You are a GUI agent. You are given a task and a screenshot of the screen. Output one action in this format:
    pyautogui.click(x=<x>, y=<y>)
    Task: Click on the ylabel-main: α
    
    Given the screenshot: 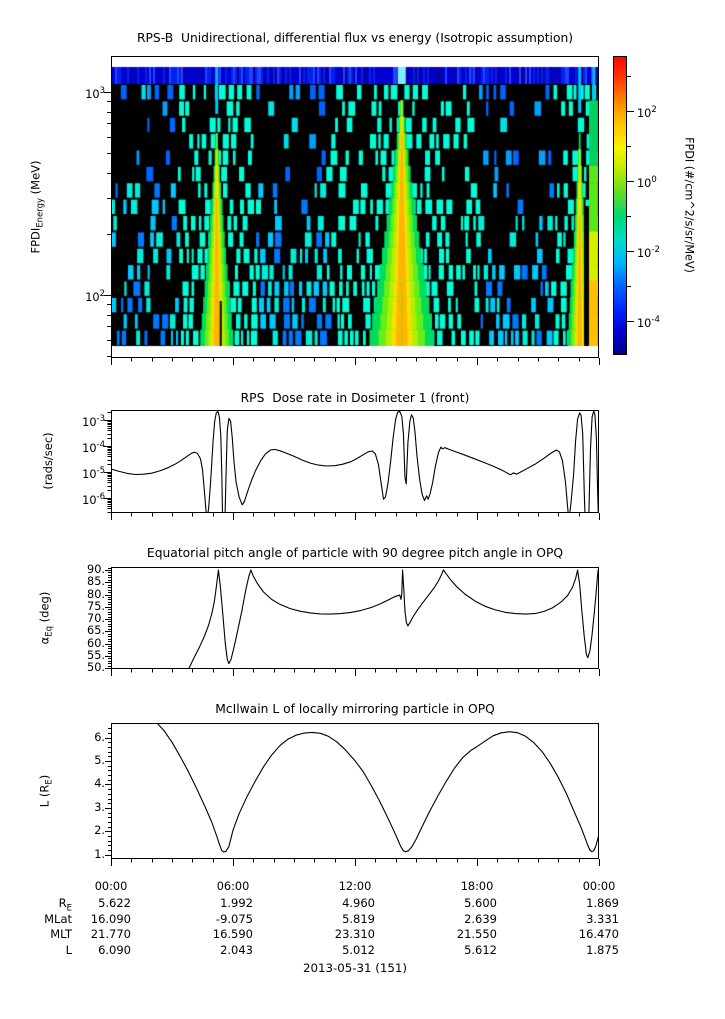 What is the action you would take?
    pyautogui.click(x=44, y=640)
    